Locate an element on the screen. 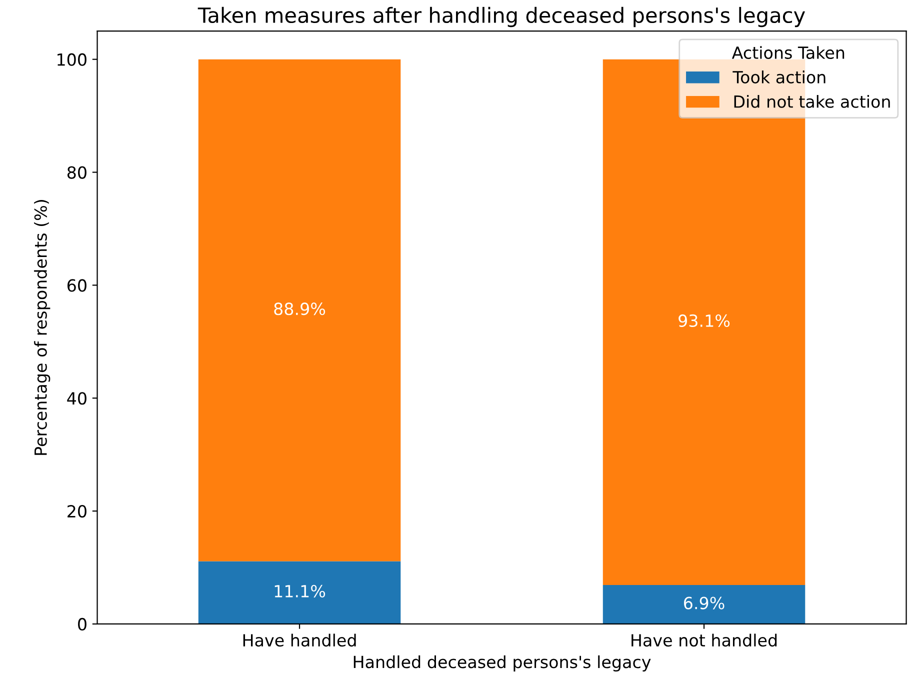 The image size is (909, 691). y-tick-label: 0 is located at coordinates (82, 624).